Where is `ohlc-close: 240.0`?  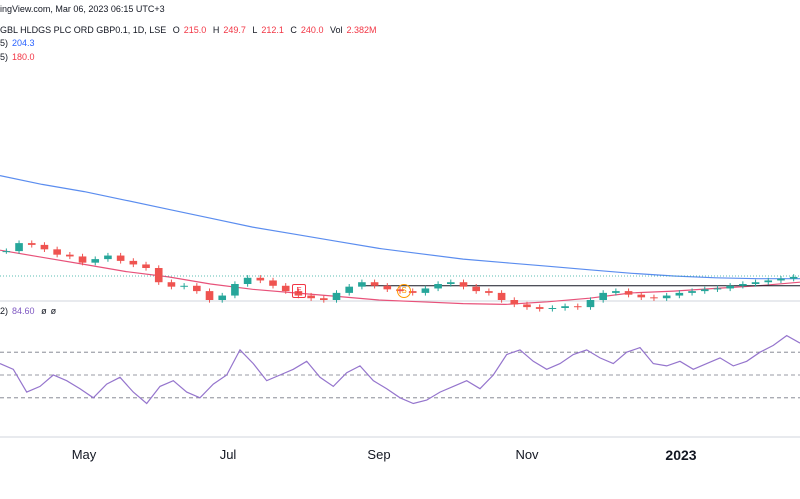 ohlc-close: 240.0 is located at coordinates (312, 30).